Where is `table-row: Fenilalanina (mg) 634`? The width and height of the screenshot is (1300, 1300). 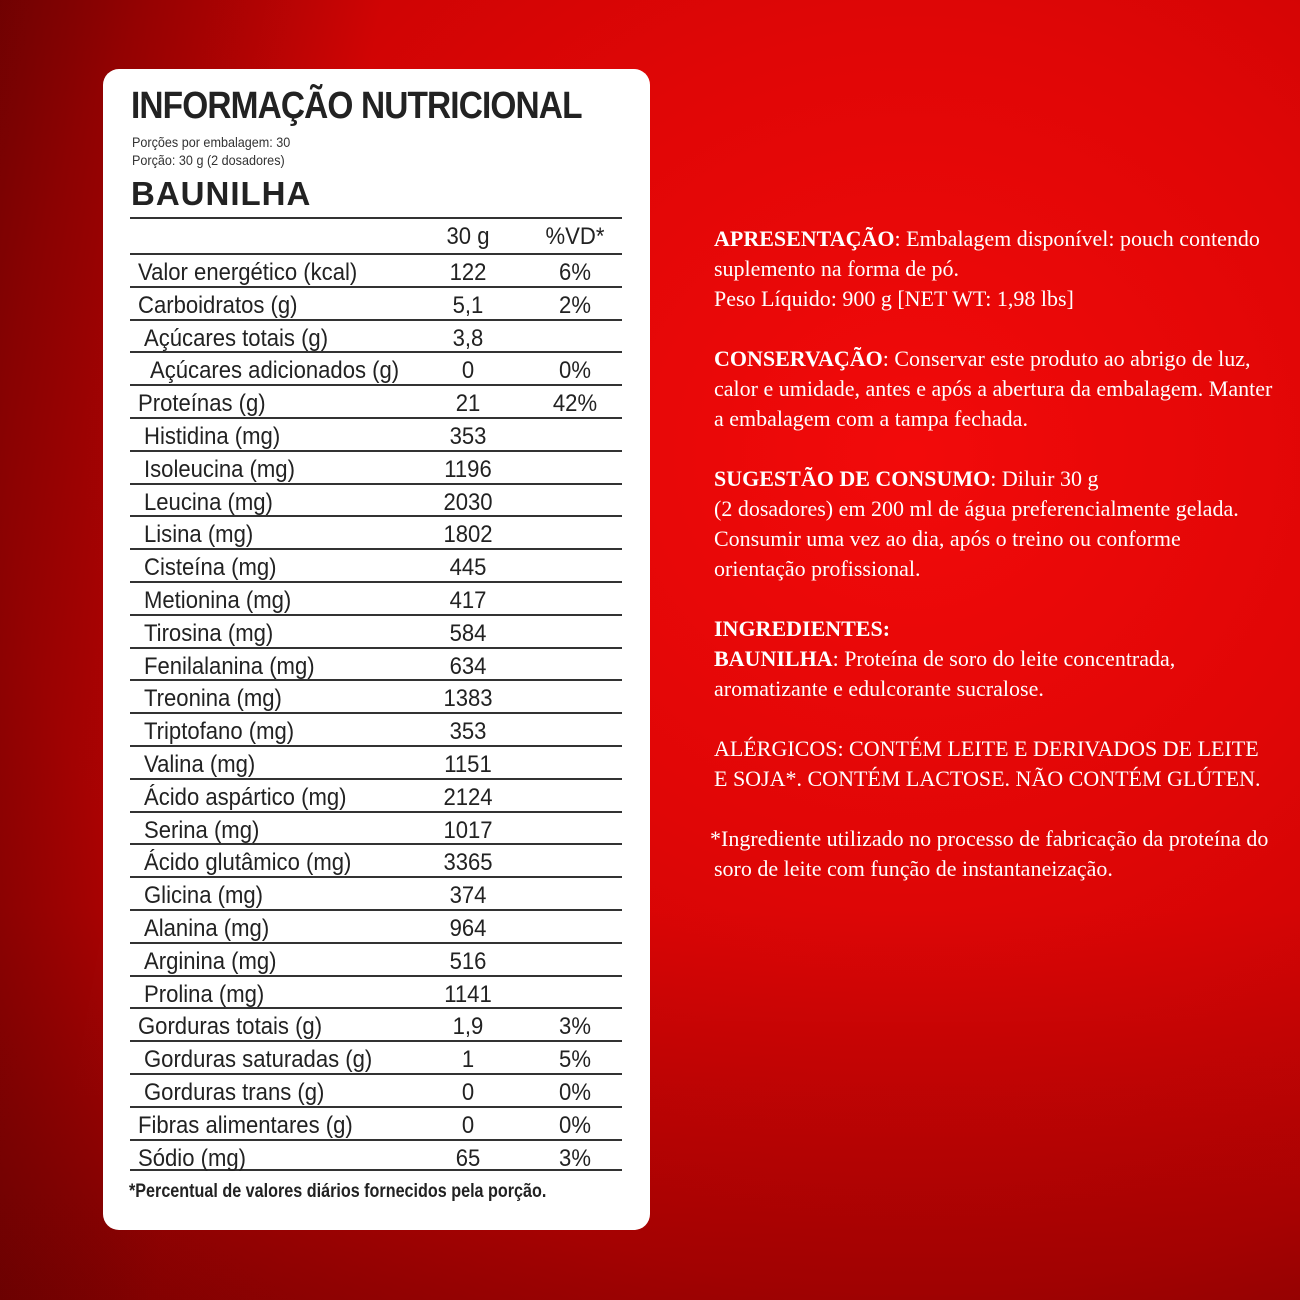
table-row: Fenilalanina (mg) 634 is located at coordinates (376, 663).